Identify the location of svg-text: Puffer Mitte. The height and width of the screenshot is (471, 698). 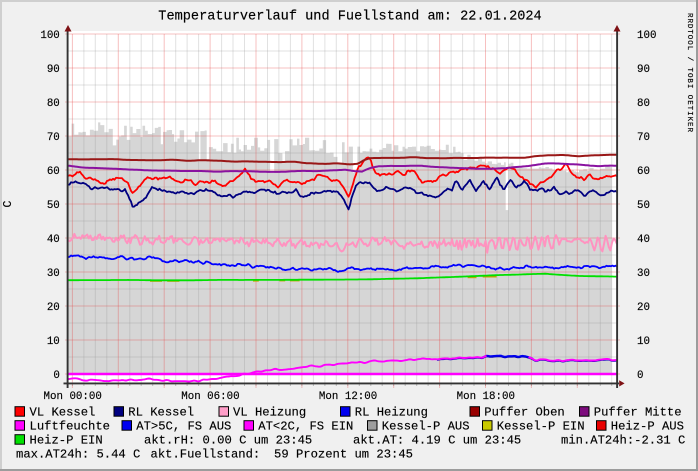
(638, 413).